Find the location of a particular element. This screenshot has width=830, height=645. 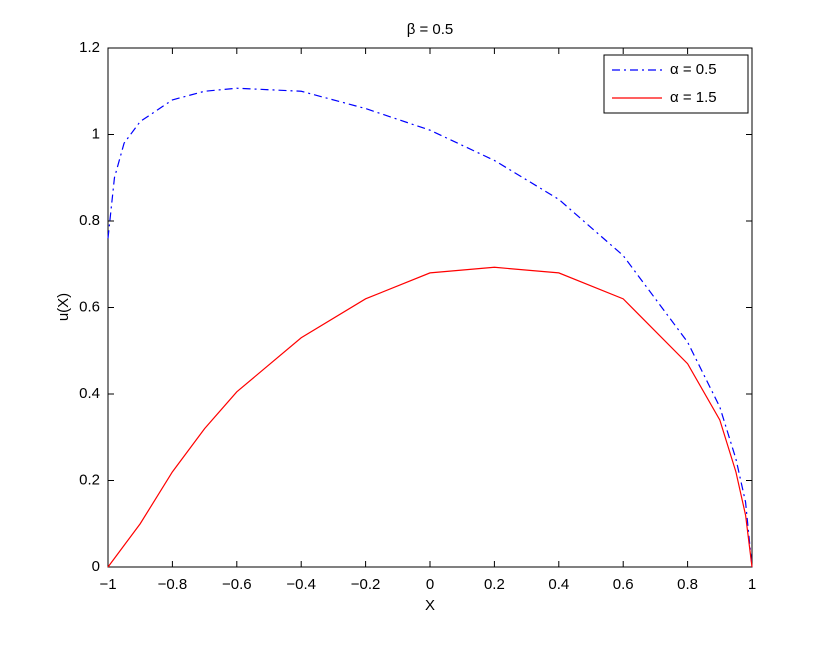

x-tick-label: −0.2 is located at coordinates (366, 584).